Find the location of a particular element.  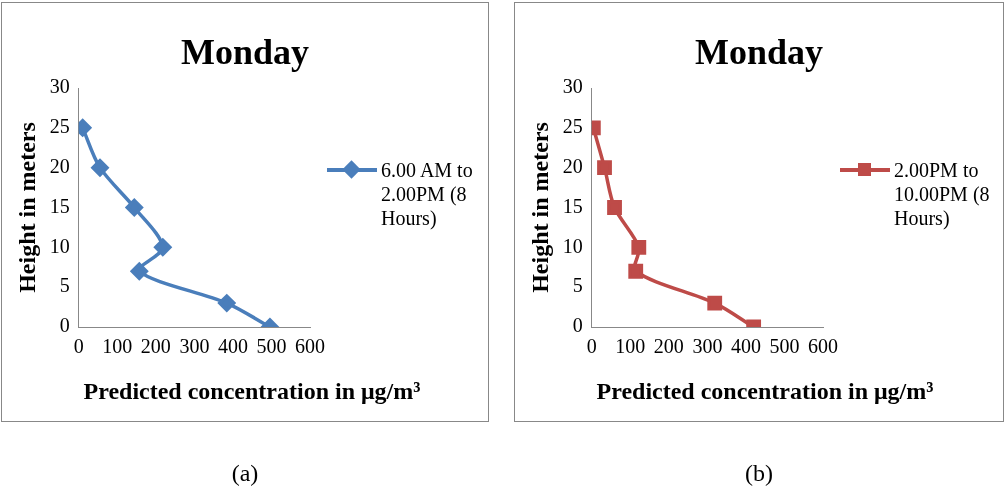

text: (b) is located at coordinates (759, 473).